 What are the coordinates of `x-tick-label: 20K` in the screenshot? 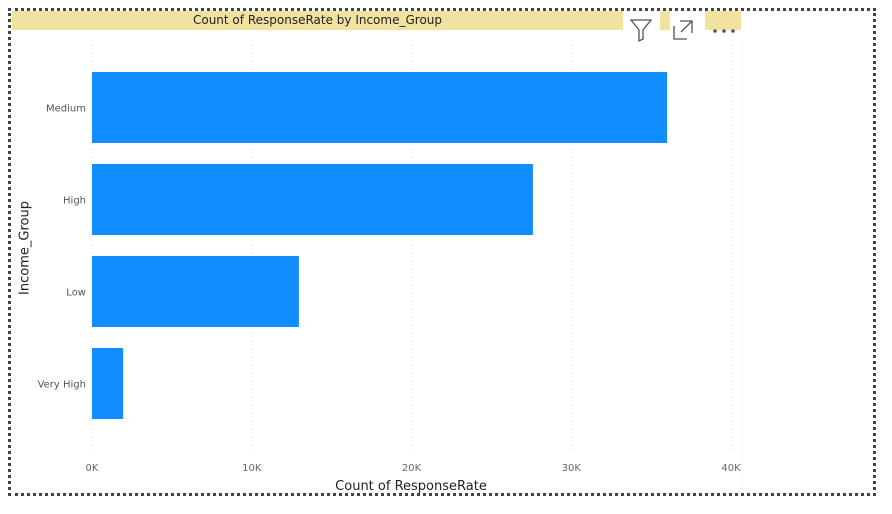 It's located at (412, 468).